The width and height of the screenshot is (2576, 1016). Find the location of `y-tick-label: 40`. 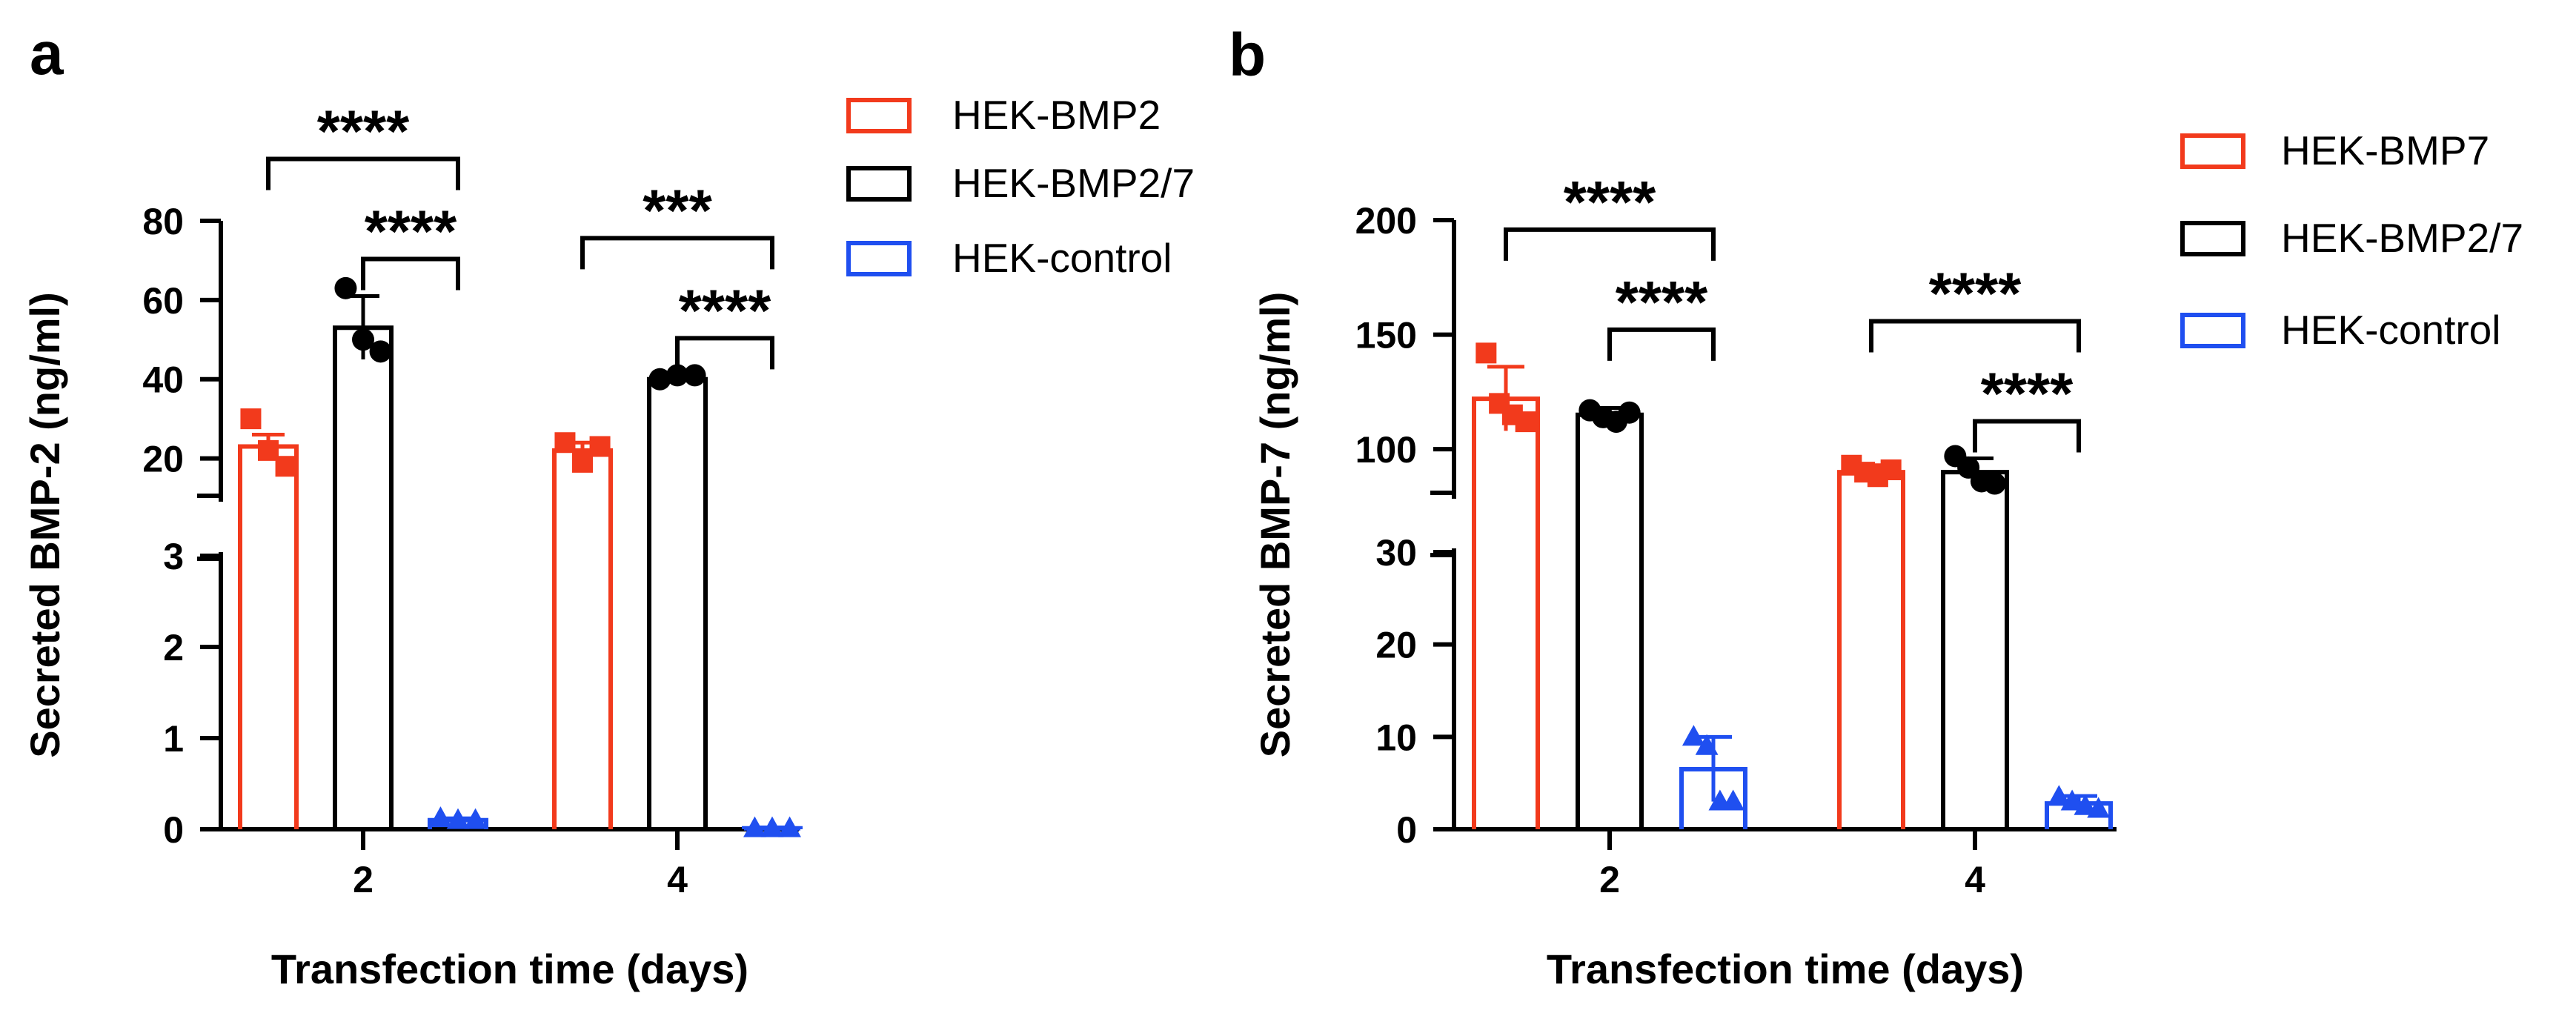

y-tick-label: 40 is located at coordinates (163, 380).